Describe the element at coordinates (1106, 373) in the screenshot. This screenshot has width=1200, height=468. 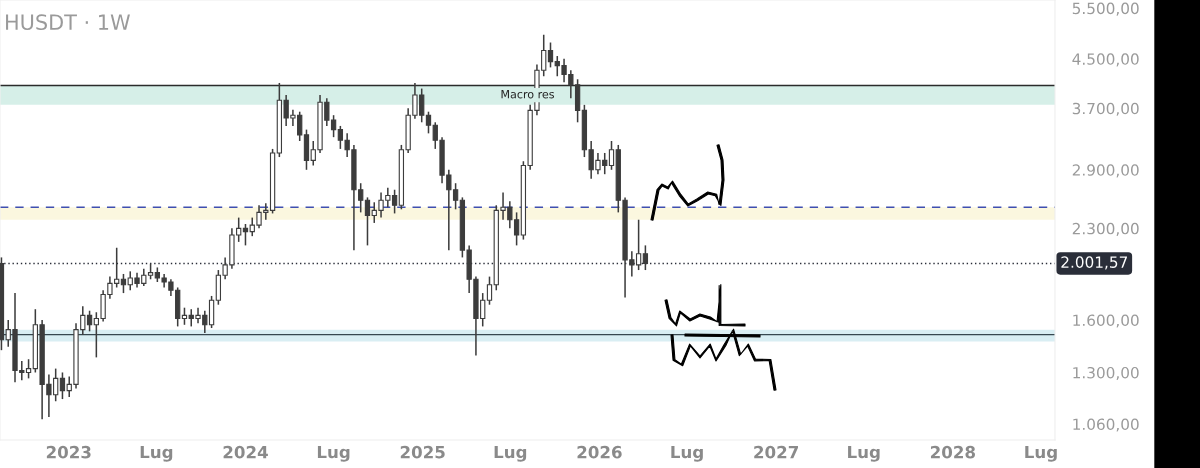
I see `y-tick-label: 1.300,00` at that location.